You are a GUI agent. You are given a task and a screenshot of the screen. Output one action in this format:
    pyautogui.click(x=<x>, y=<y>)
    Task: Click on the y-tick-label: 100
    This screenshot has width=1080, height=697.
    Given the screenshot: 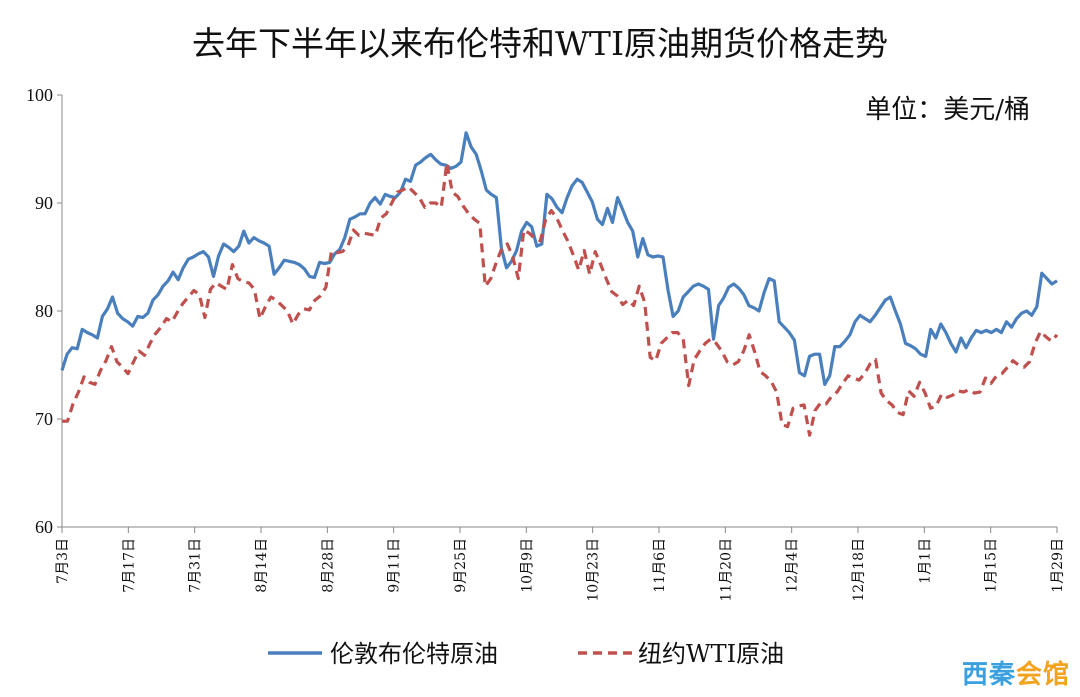 What is the action you would take?
    pyautogui.click(x=39, y=95)
    